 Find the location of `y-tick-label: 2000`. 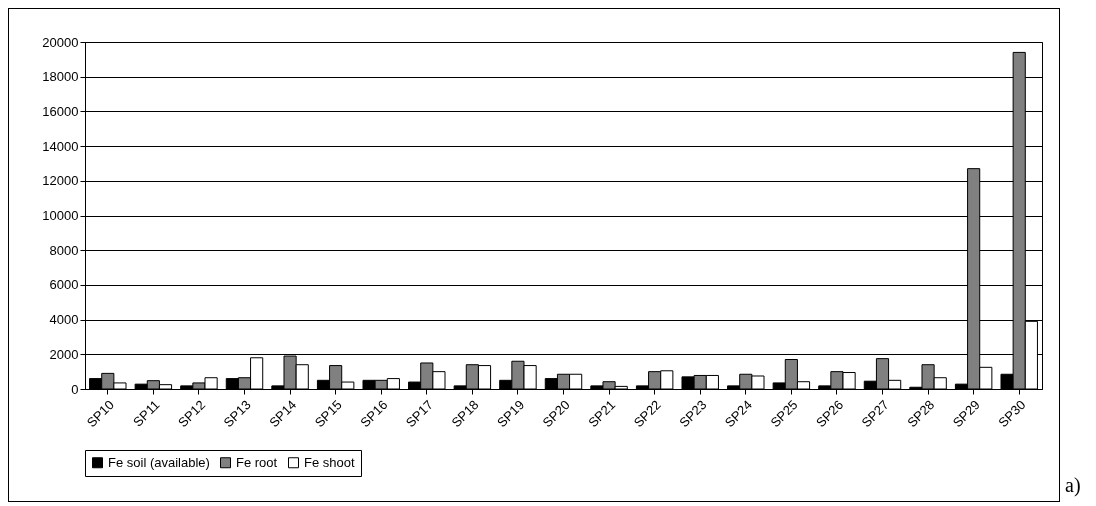

y-tick-label: 2000 is located at coordinates (64, 354).